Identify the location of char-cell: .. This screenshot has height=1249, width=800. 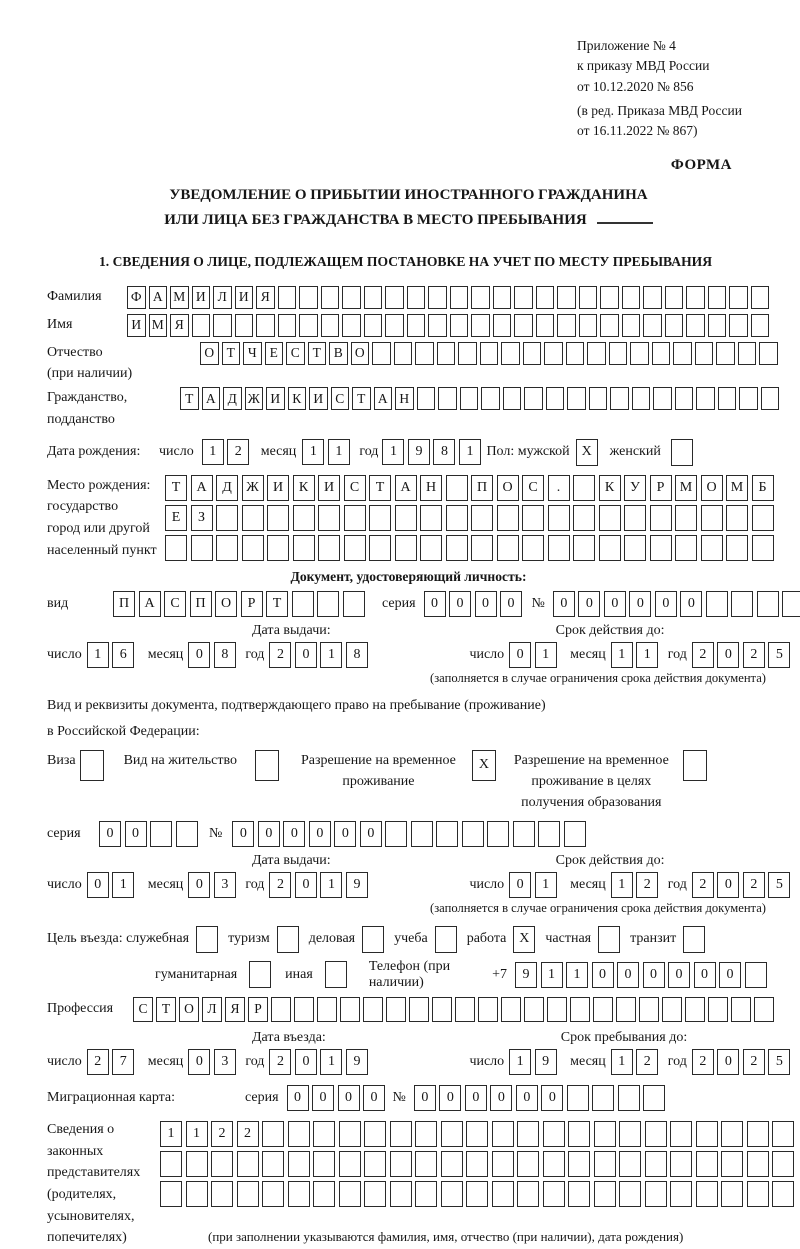
(558, 487).